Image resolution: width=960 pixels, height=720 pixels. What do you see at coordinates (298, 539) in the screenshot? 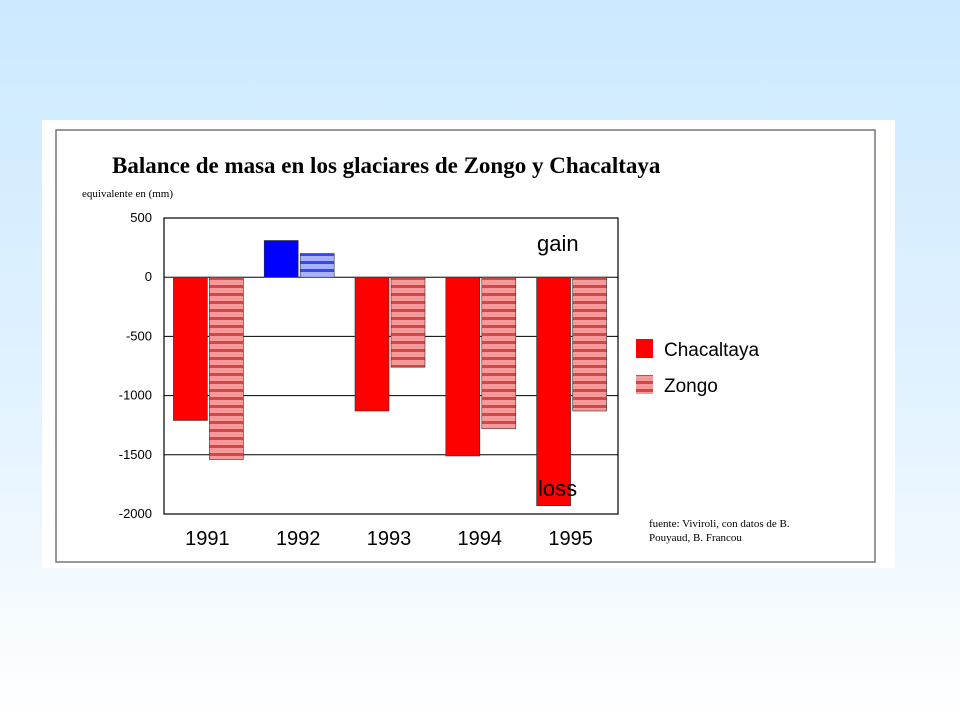
I see `x-tick-label: 1992` at bounding box center [298, 539].